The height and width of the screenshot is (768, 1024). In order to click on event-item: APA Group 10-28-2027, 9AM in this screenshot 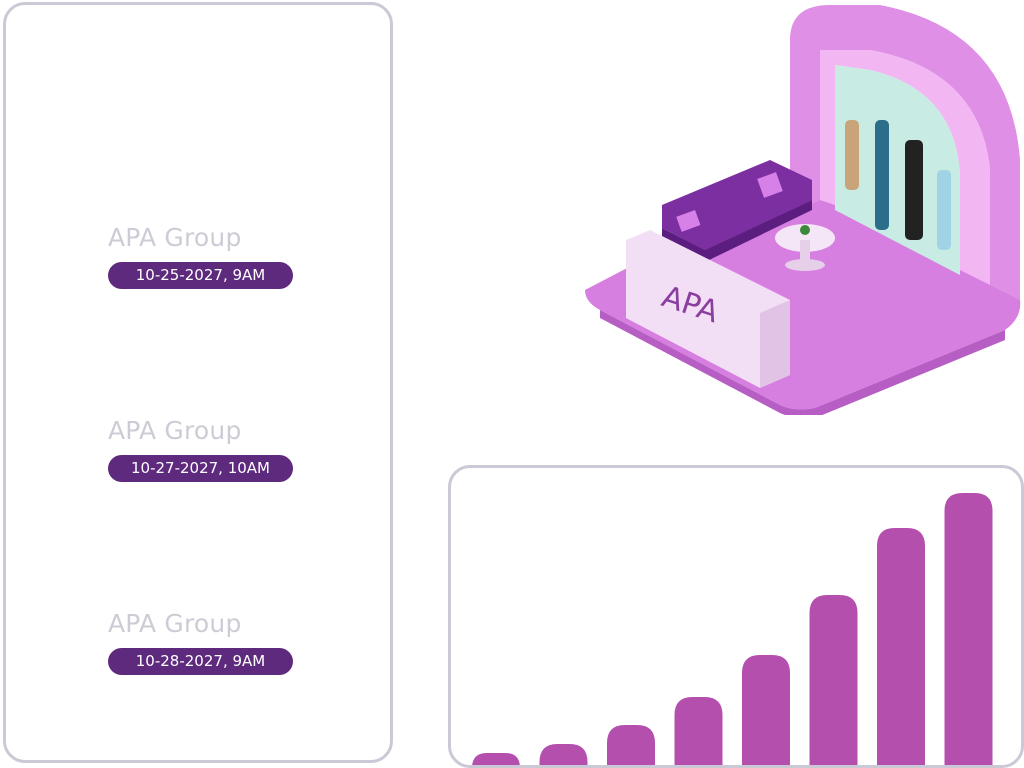, I will do `click(200, 642)`.